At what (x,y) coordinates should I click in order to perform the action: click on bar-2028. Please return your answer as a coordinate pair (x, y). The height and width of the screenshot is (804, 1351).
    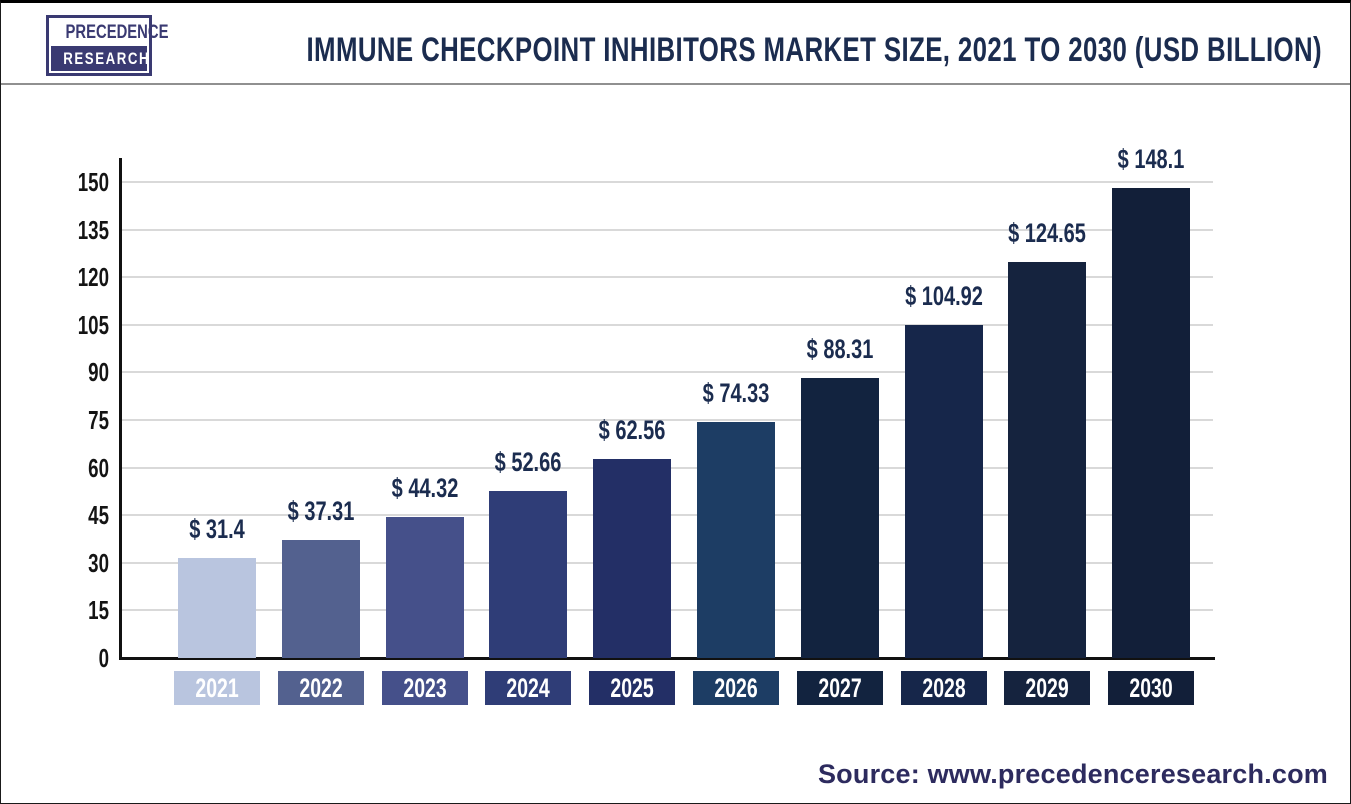
    Looking at the image, I should click on (943, 491).